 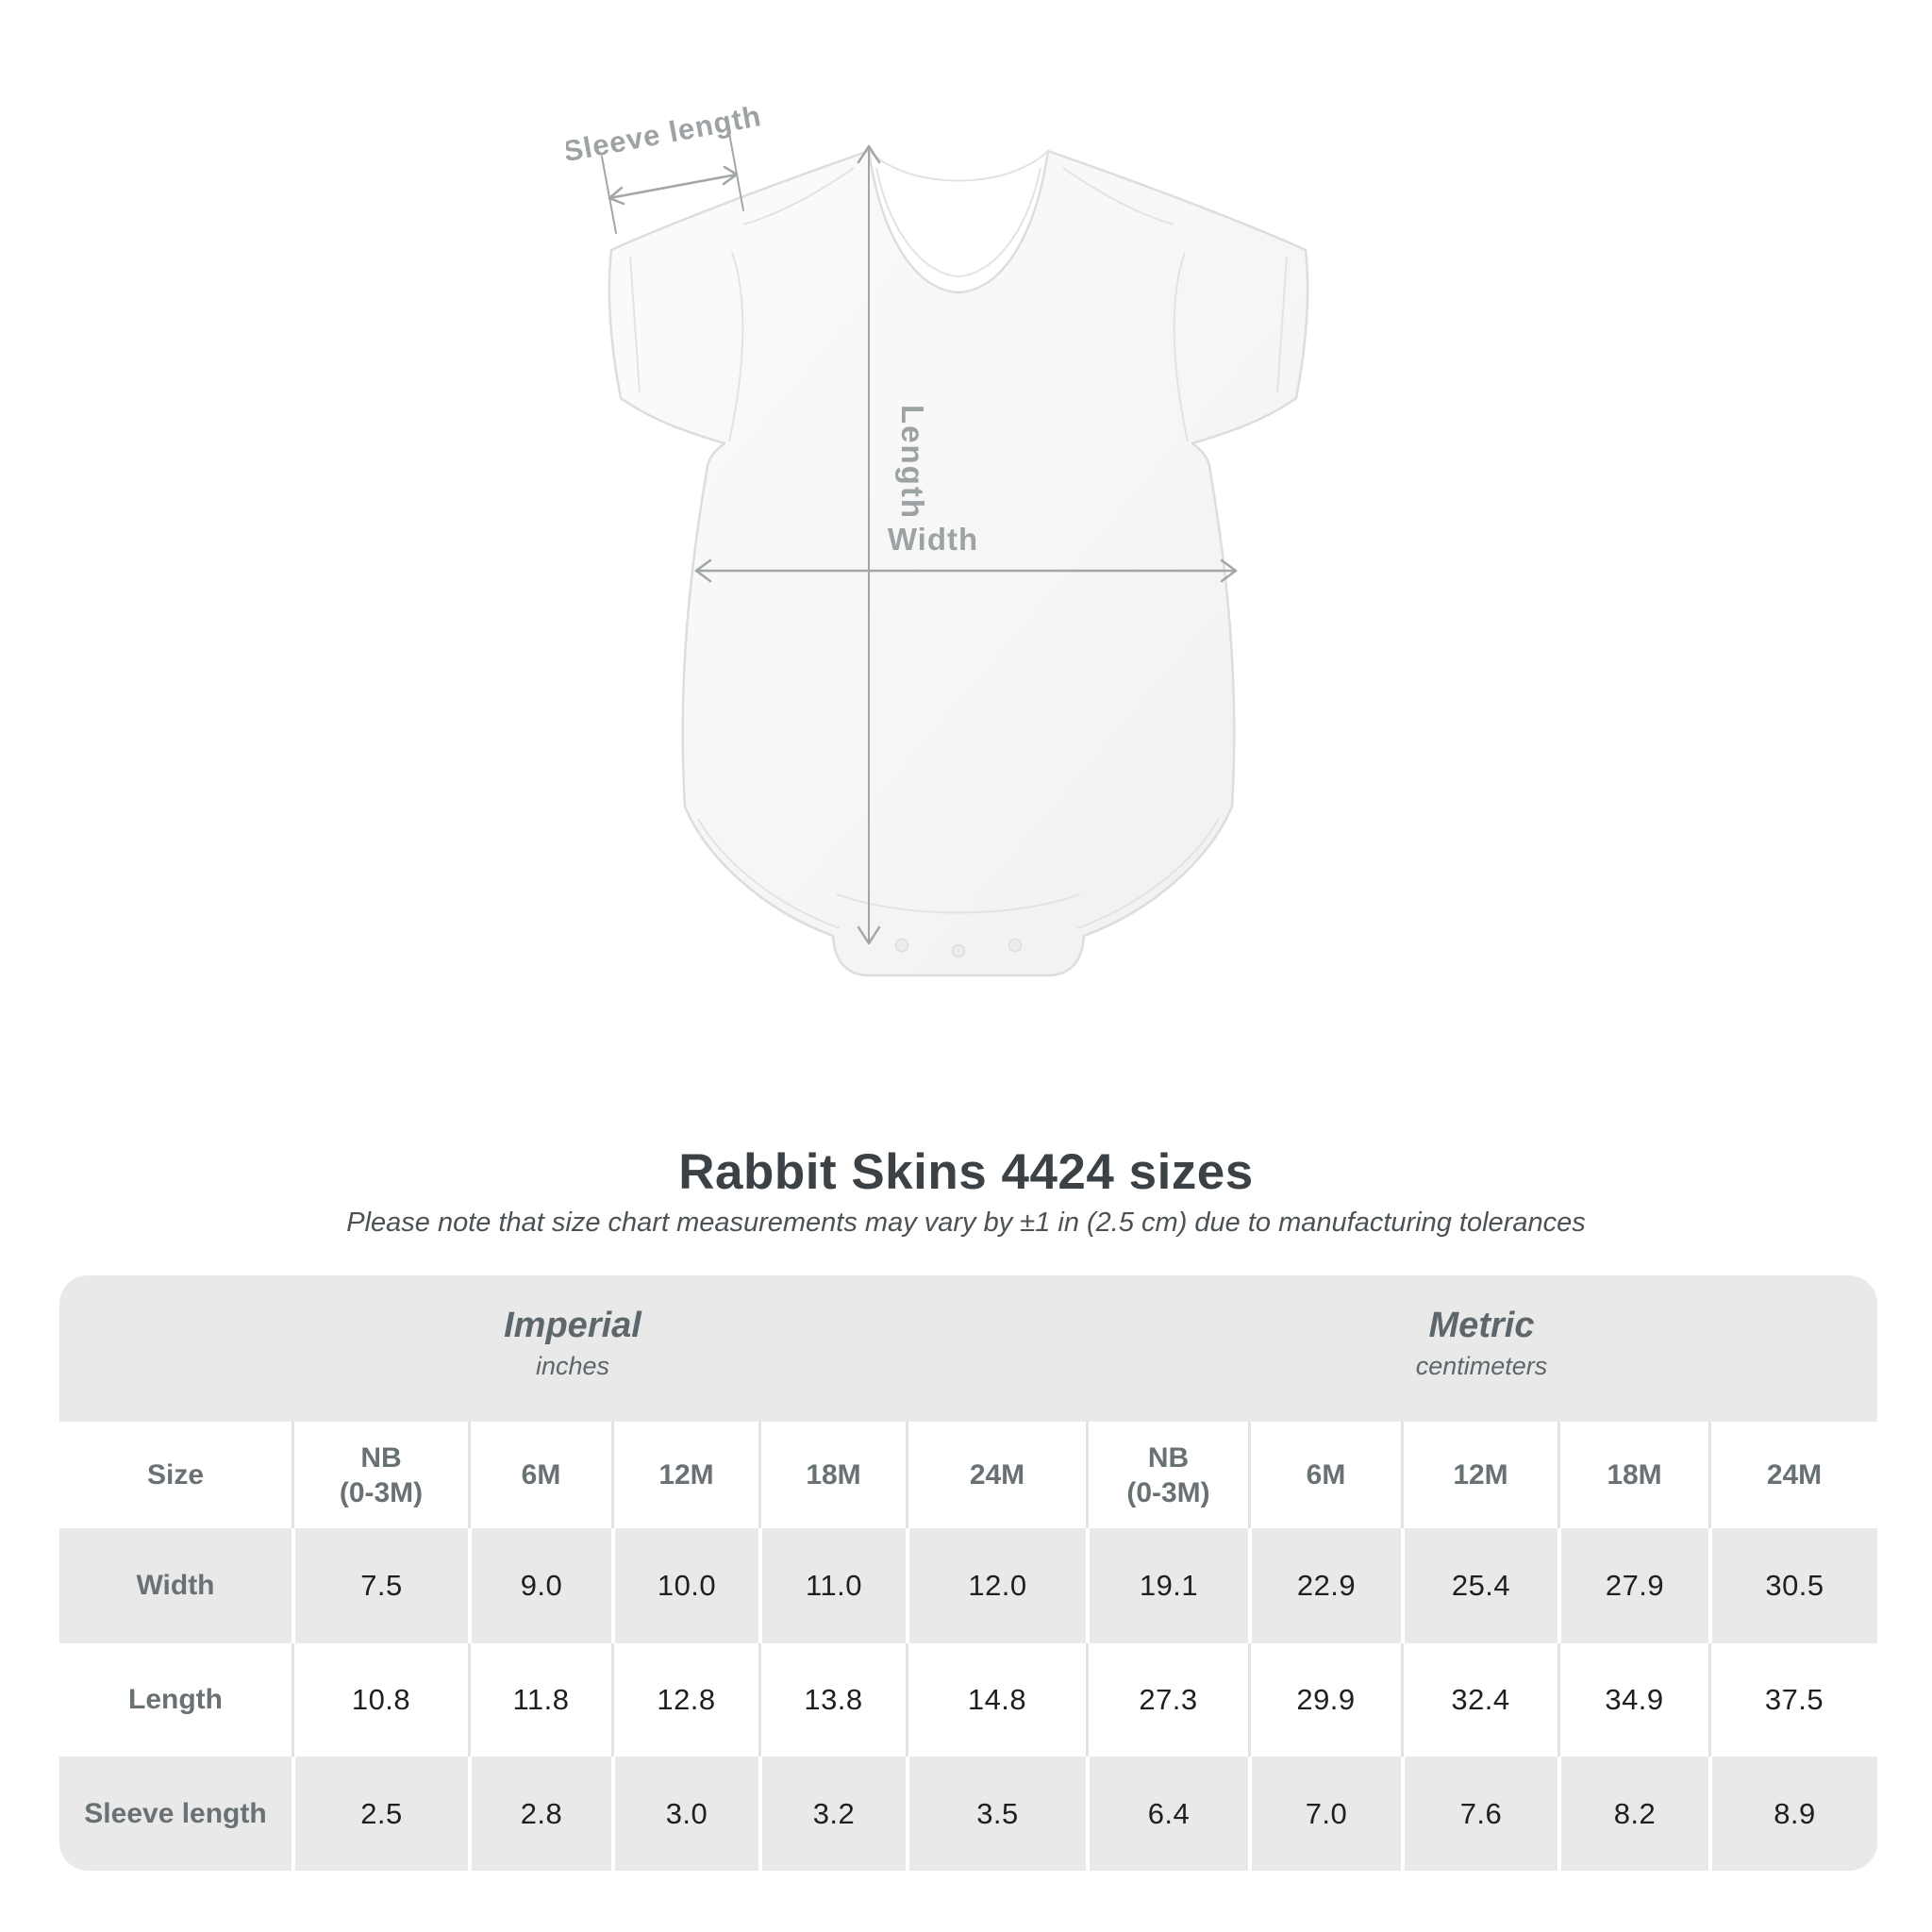 What do you see at coordinates (1792, 1586) in the screenshot?
I see `table-cell: 30.5` at bounding box center [1792, 1586].